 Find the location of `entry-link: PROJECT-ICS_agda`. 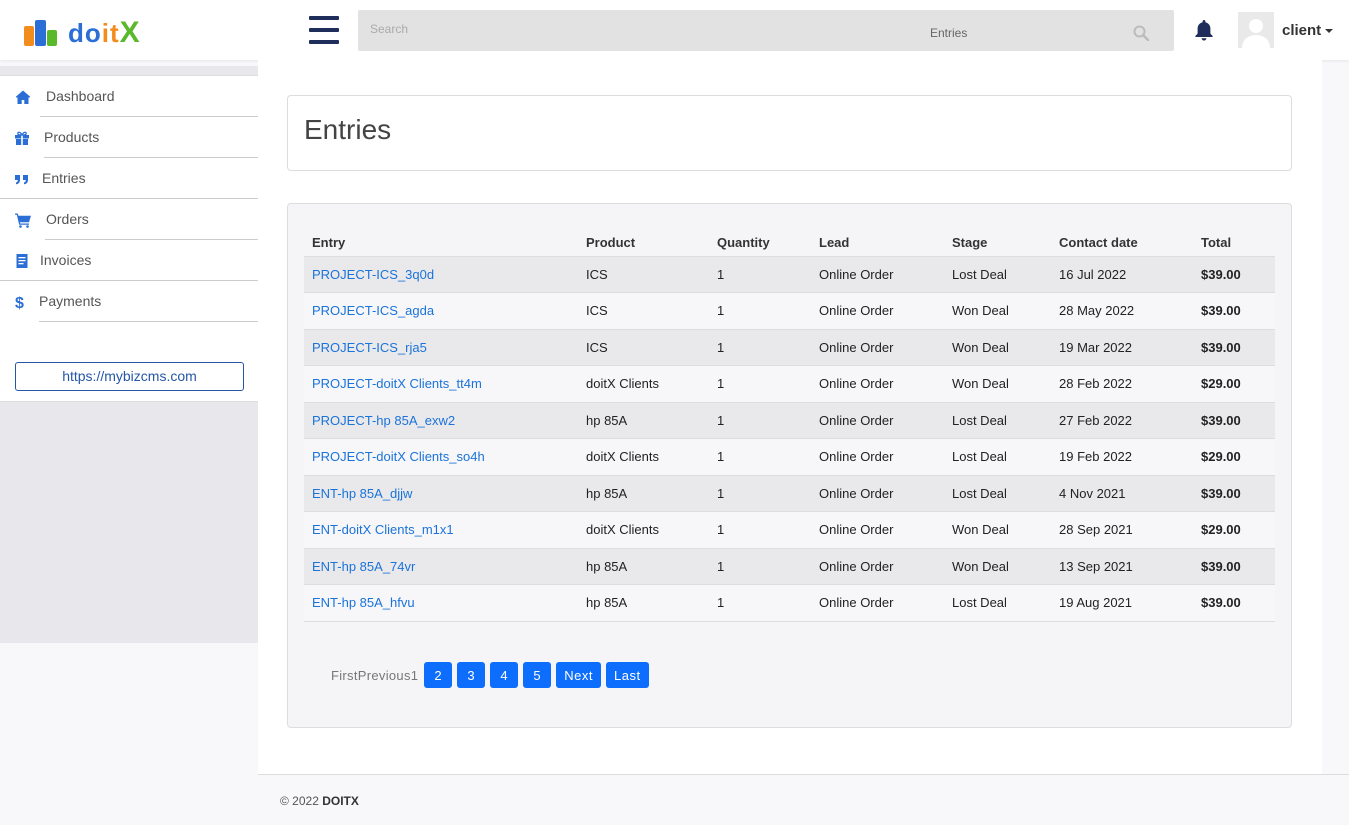

entry-link: PROJECT-ICS_agda is located at coordinates (373, 311).